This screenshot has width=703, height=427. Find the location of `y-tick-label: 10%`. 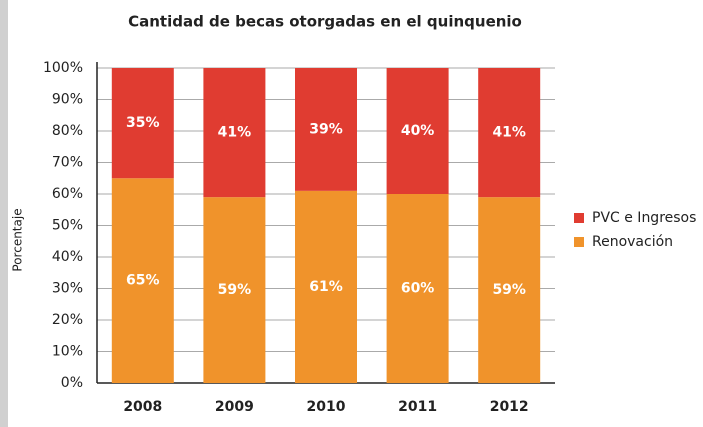

y-tick-label: 10% is located at coordinates (67, 352).